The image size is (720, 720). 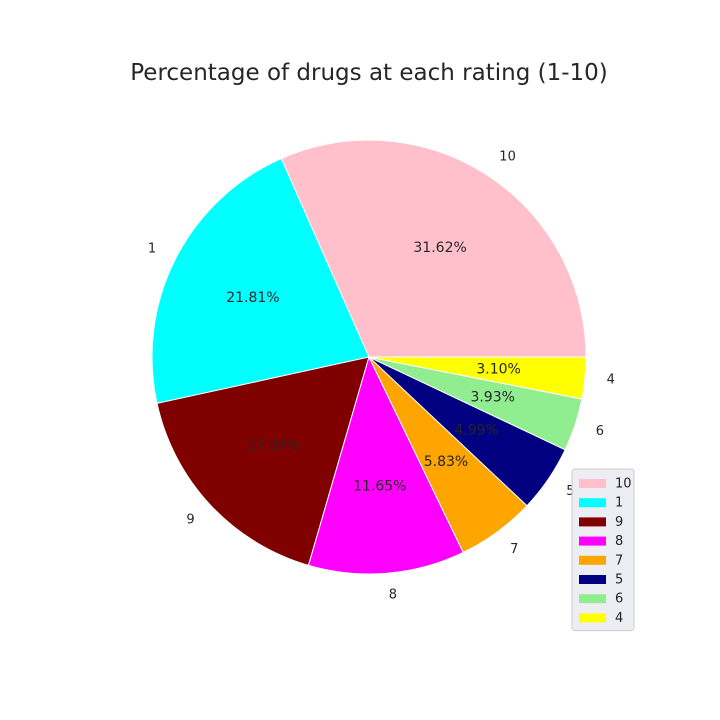 What do you see at coordinates (252, 298) in the screenshot?
I see `pct-label-1: 21.81%` at bounding box center [252, 298].